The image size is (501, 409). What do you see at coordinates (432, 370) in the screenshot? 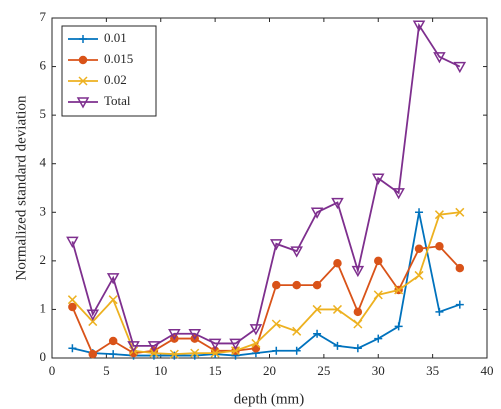
I see `x-tick-label: 35` at bounding box center [432, 370].